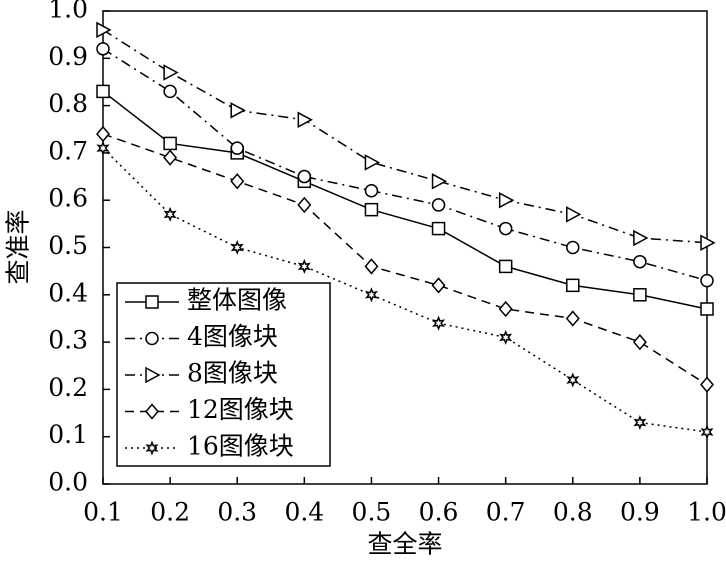 The image size is (726, 562). Describe the element at coordinates (103, 512) in the screenshot. I see `x-tick-label: 0.1` at that location.